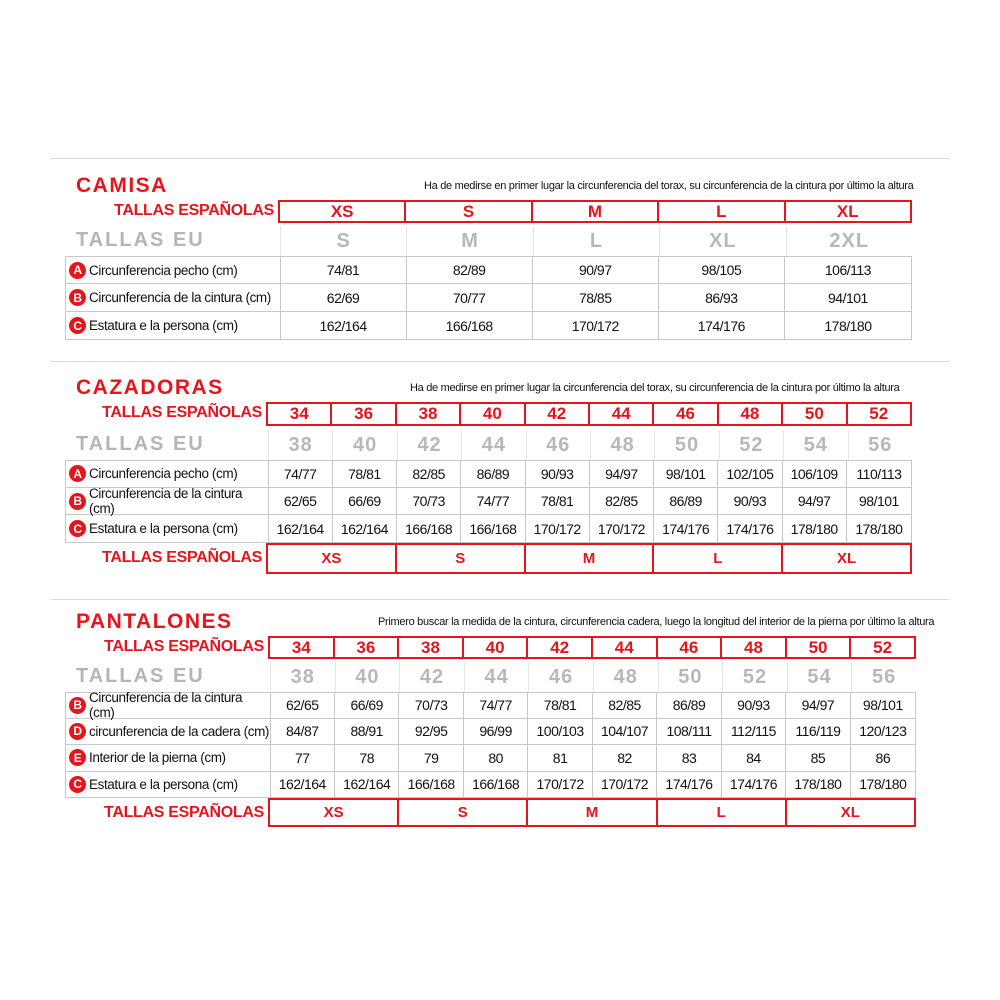 The image size is (1000, 1000). Describe the element at coordinates (154, 621) in the screenshot. I see `section-title: PANTALONES` at that location.